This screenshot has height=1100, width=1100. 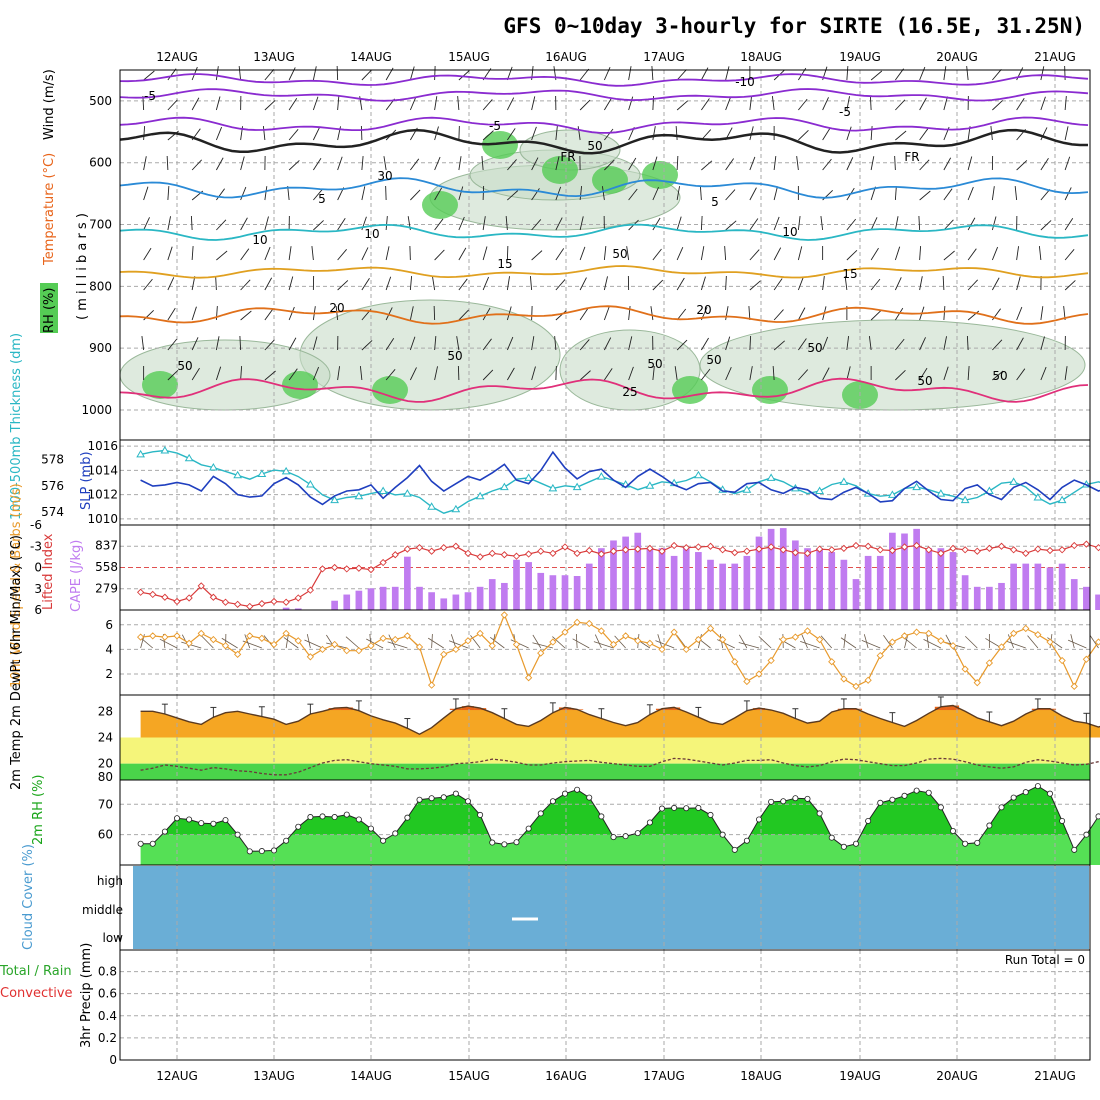 What do you see at coordinates (957, 1076) in the screenshot?
I see `date-label-bottom: 20AUG` at bounding box center [957, 1076].